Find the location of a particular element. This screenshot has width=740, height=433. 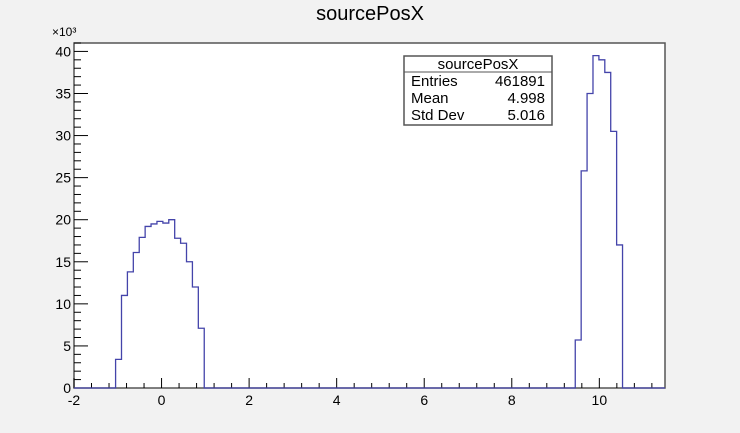

stats-label-stddev: Std Dev is located at coordinates (438, 115).